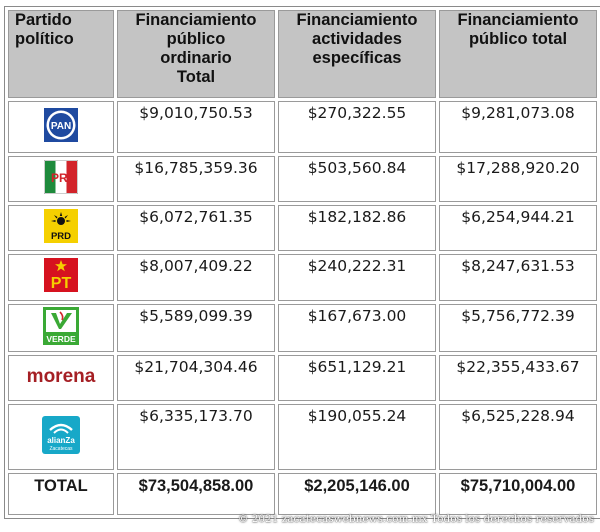  I want to click on cell-especificas: $182,182.86, so click(357, 228).